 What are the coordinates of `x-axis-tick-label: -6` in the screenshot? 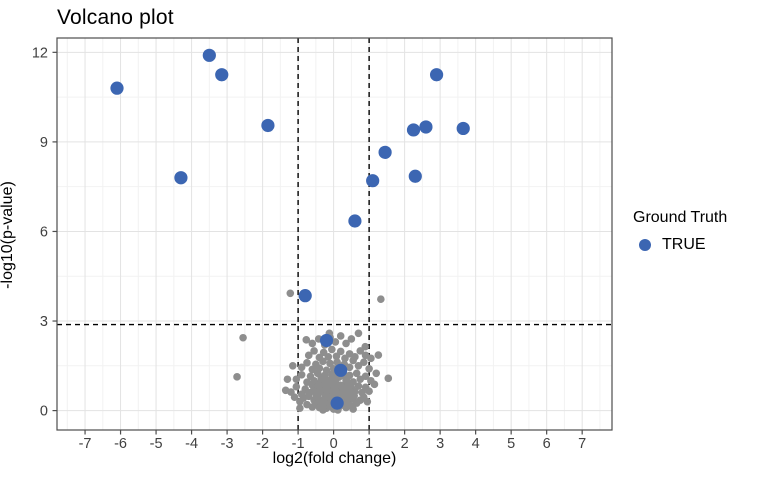 It's located at (120, 444).